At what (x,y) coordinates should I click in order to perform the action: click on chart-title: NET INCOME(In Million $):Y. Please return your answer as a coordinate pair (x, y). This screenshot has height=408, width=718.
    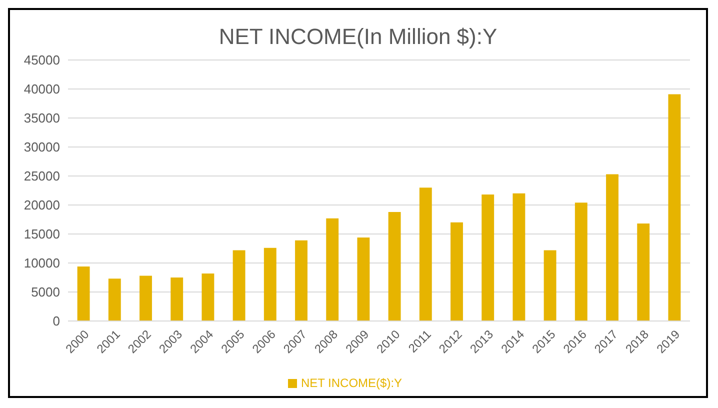
    Looking at the image, I should click on (358, 37).